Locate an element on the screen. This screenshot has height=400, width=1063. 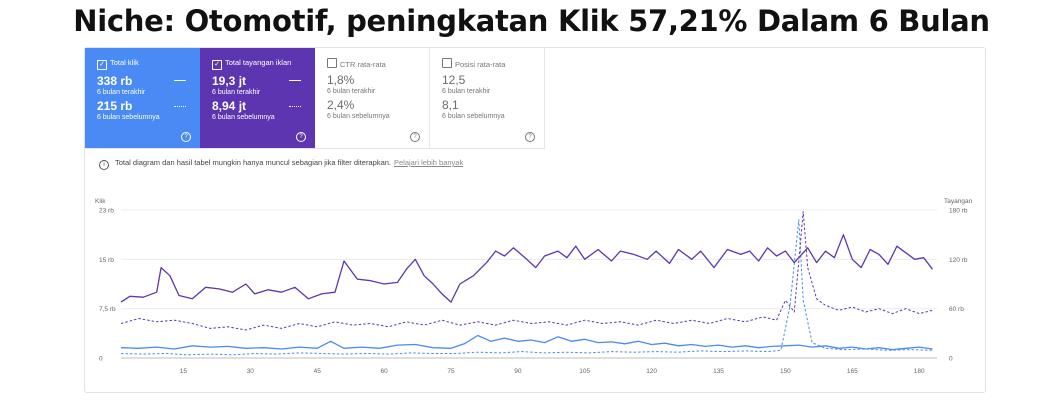
tile-value-current: 12,5 is located at coordinates (454, 80).